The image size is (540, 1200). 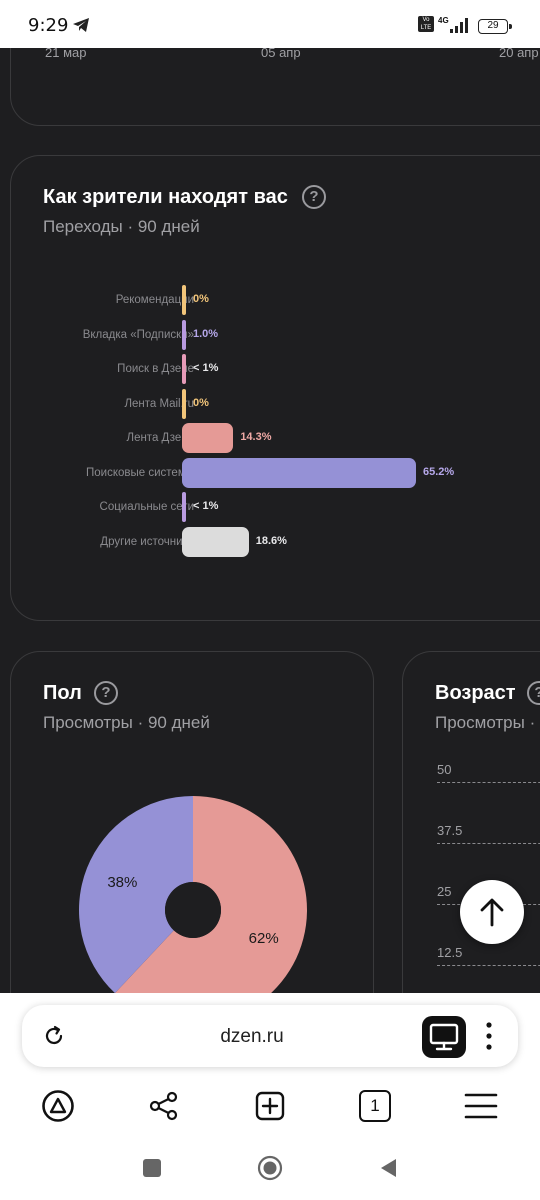 What do you see at coordinates (54, 1036) in the screenshot?
I see `reload-icon` at bounding box center [54, 1036].